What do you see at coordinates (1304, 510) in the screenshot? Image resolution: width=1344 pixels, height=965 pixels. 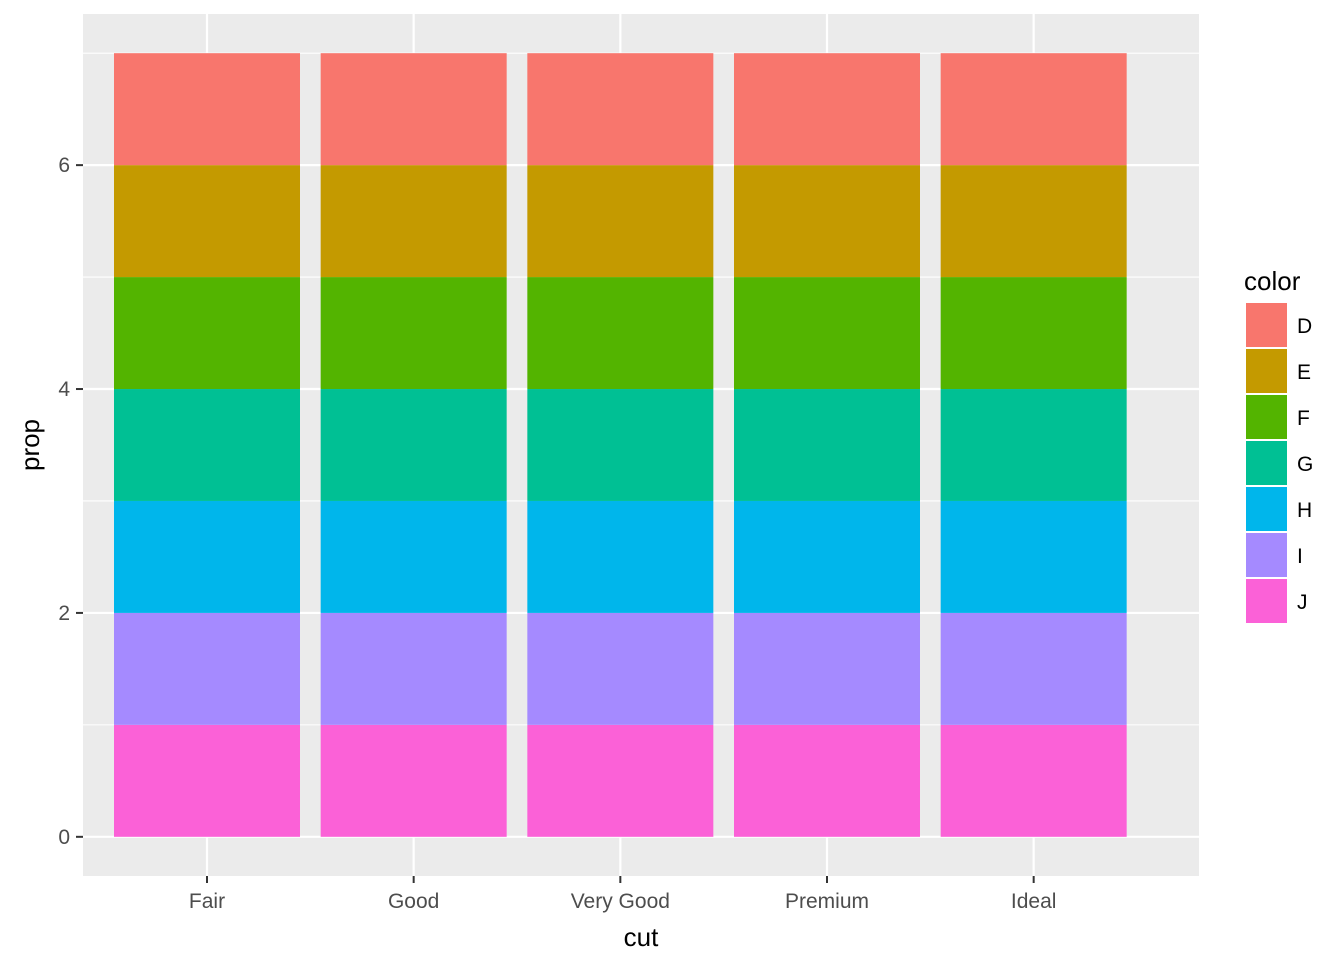 I see `legend-label-H: H` at bounding box center [1304, 510].